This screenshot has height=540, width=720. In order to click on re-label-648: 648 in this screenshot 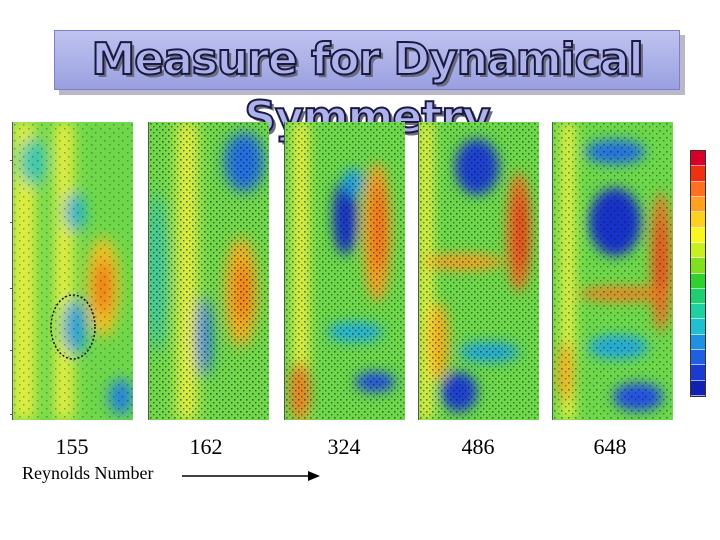, I will do `click(610, 446)`.